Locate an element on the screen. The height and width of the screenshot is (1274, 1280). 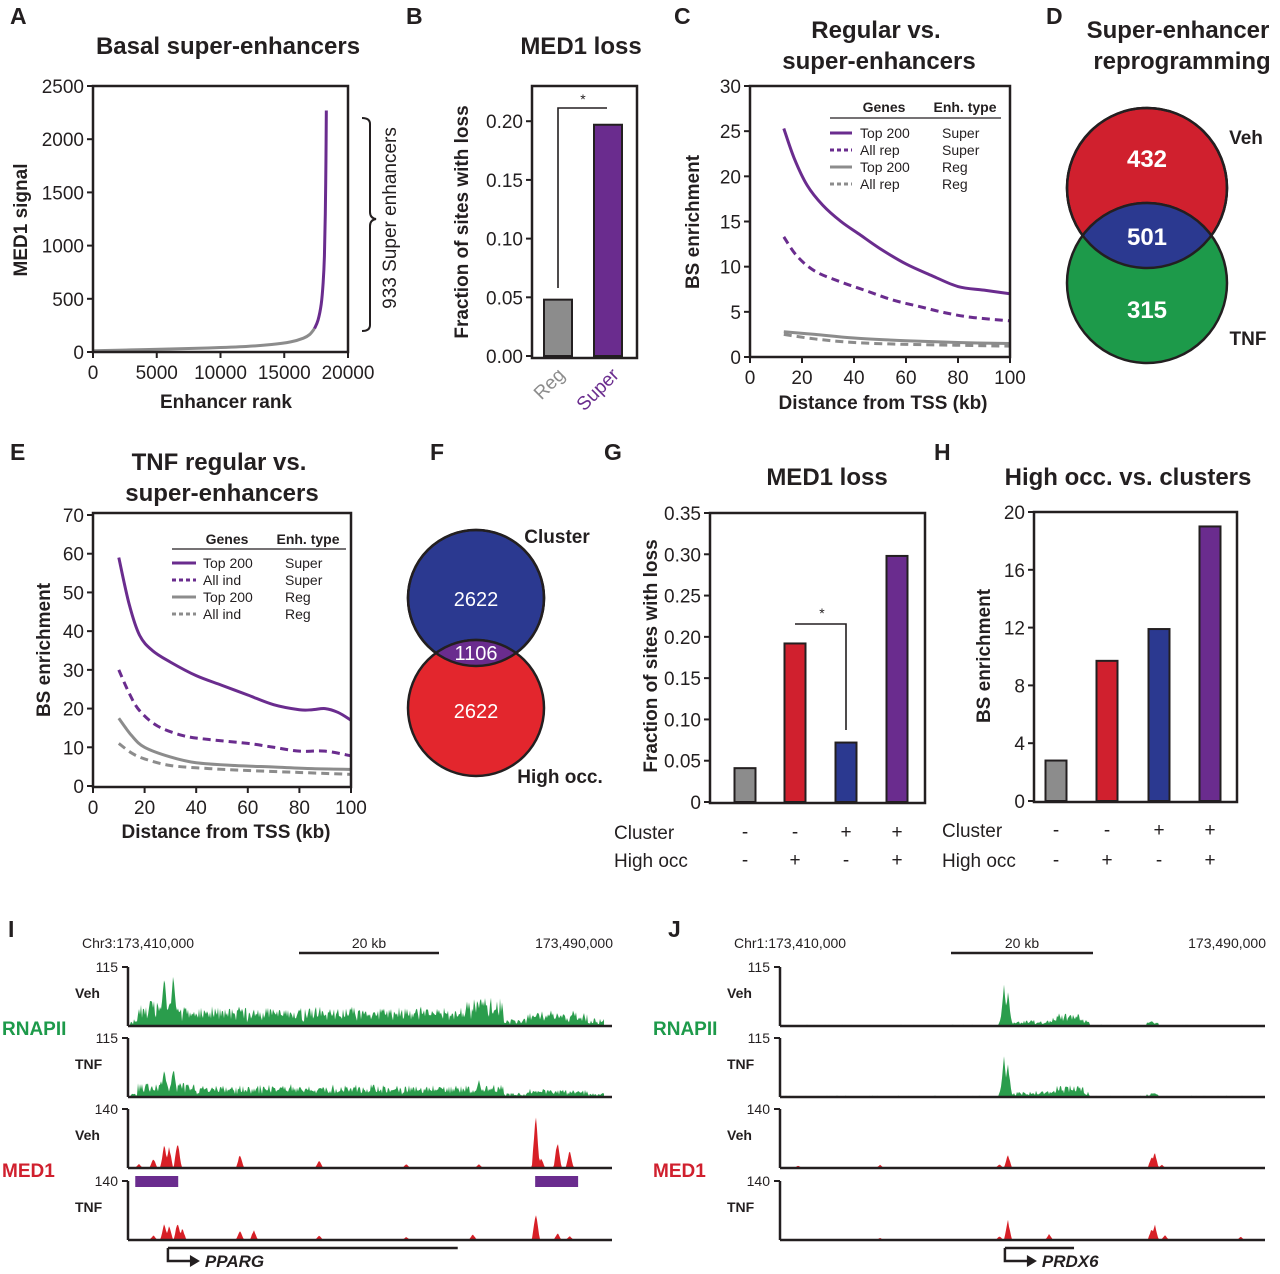
y-tick-label: 8 is located at coordinates (1019, 686).